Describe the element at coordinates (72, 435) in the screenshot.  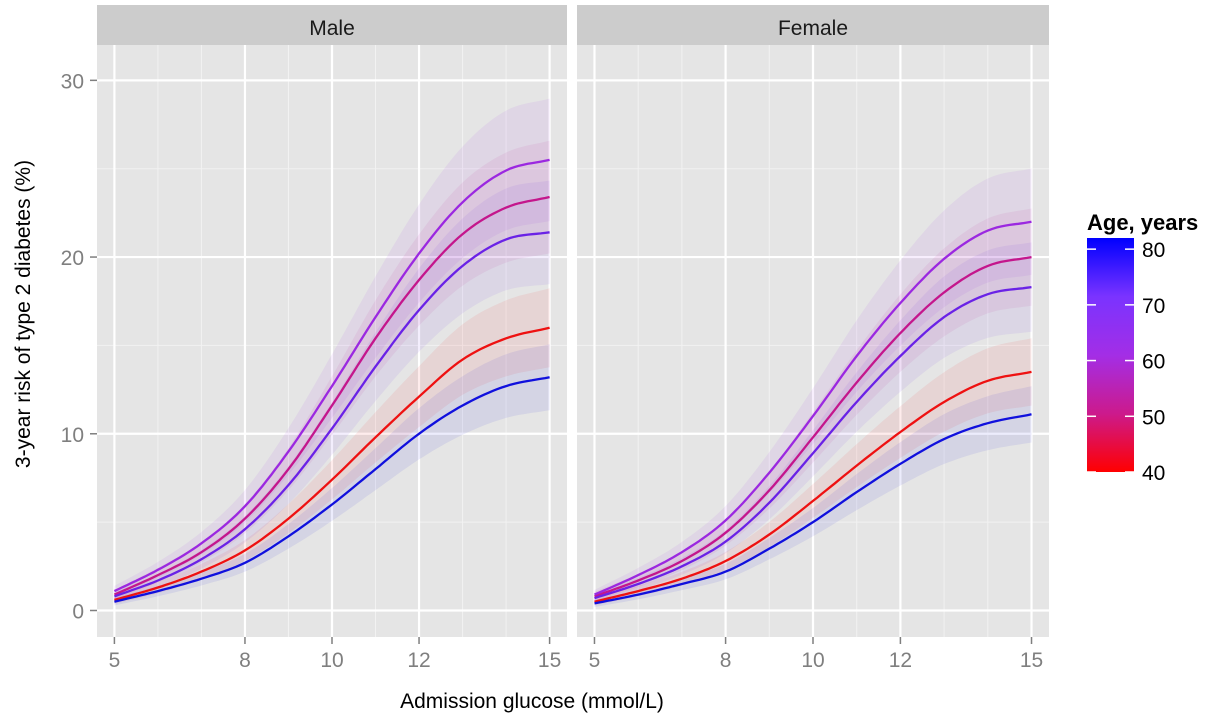
I see `y-tick-label: 10` at that location.